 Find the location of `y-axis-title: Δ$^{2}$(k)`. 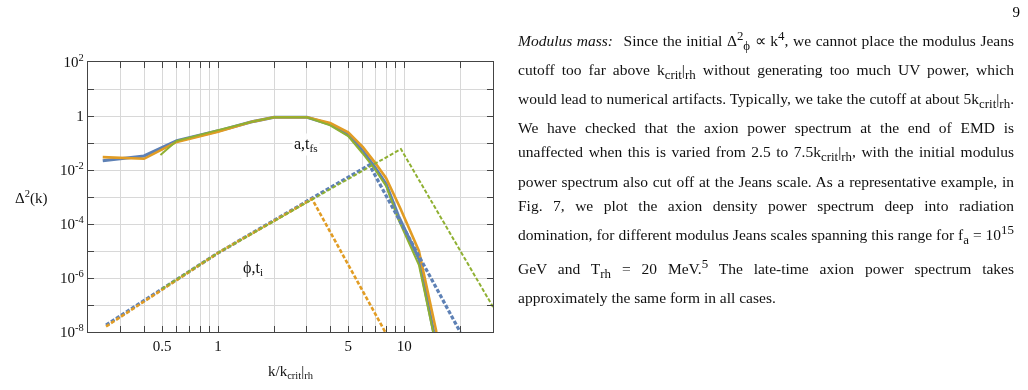

y-axis-title: Δ$^{2}$(k) is located at coordinates (31, 198).